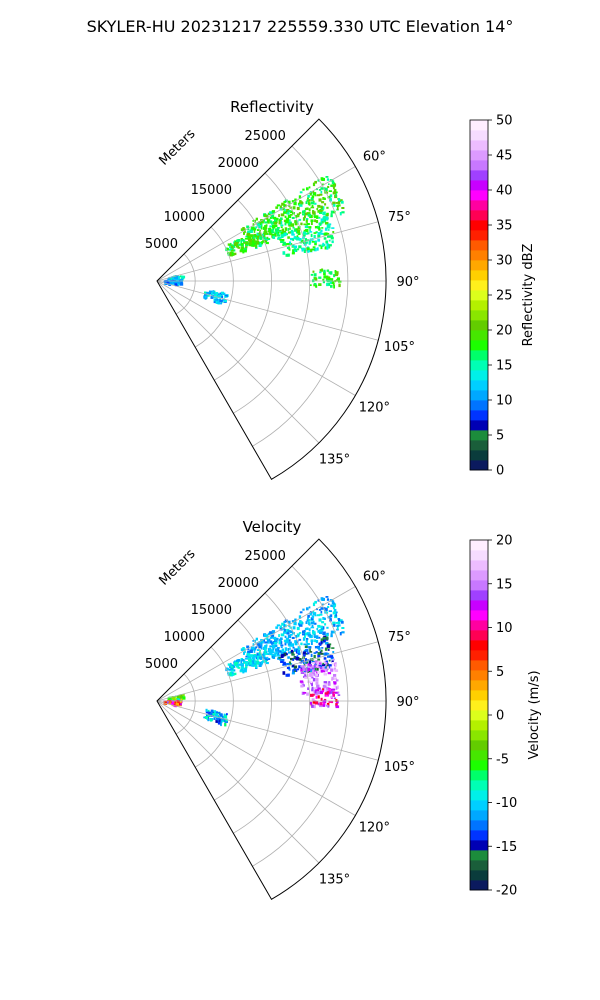 Image resolution: width=600 pixels, height=1000 pixels. What do you see at coordinates (238, 583) in the screenshot?
I see `velocity-range-tick-label: 20000` at bounding box center [238, 583].